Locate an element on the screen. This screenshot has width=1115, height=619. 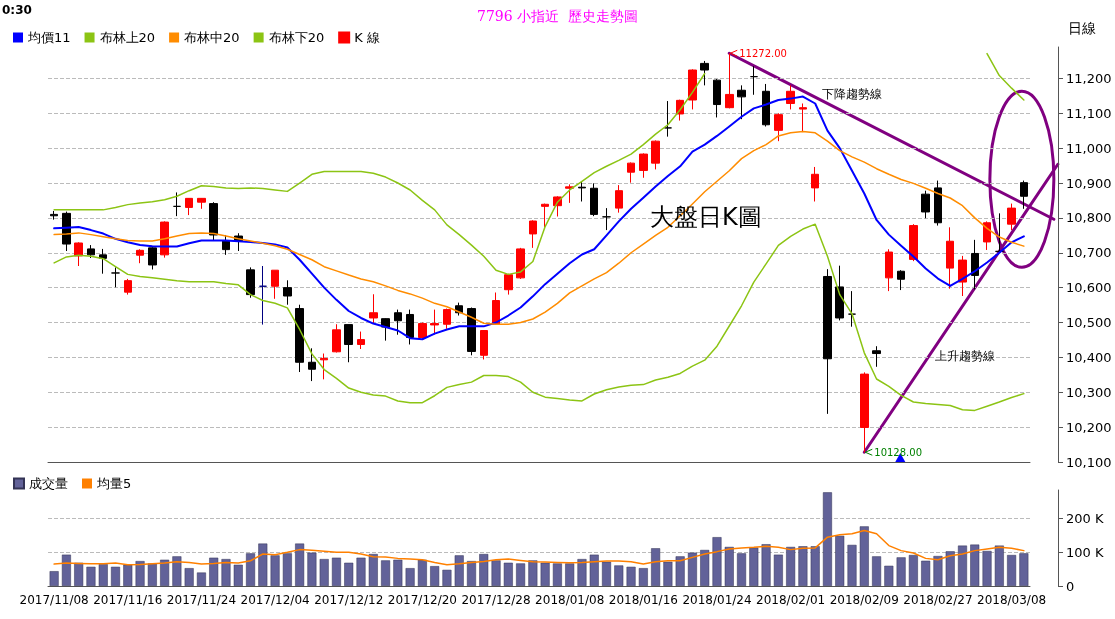
y-axis-title: 日線 is located at coordinates (1082, 28).